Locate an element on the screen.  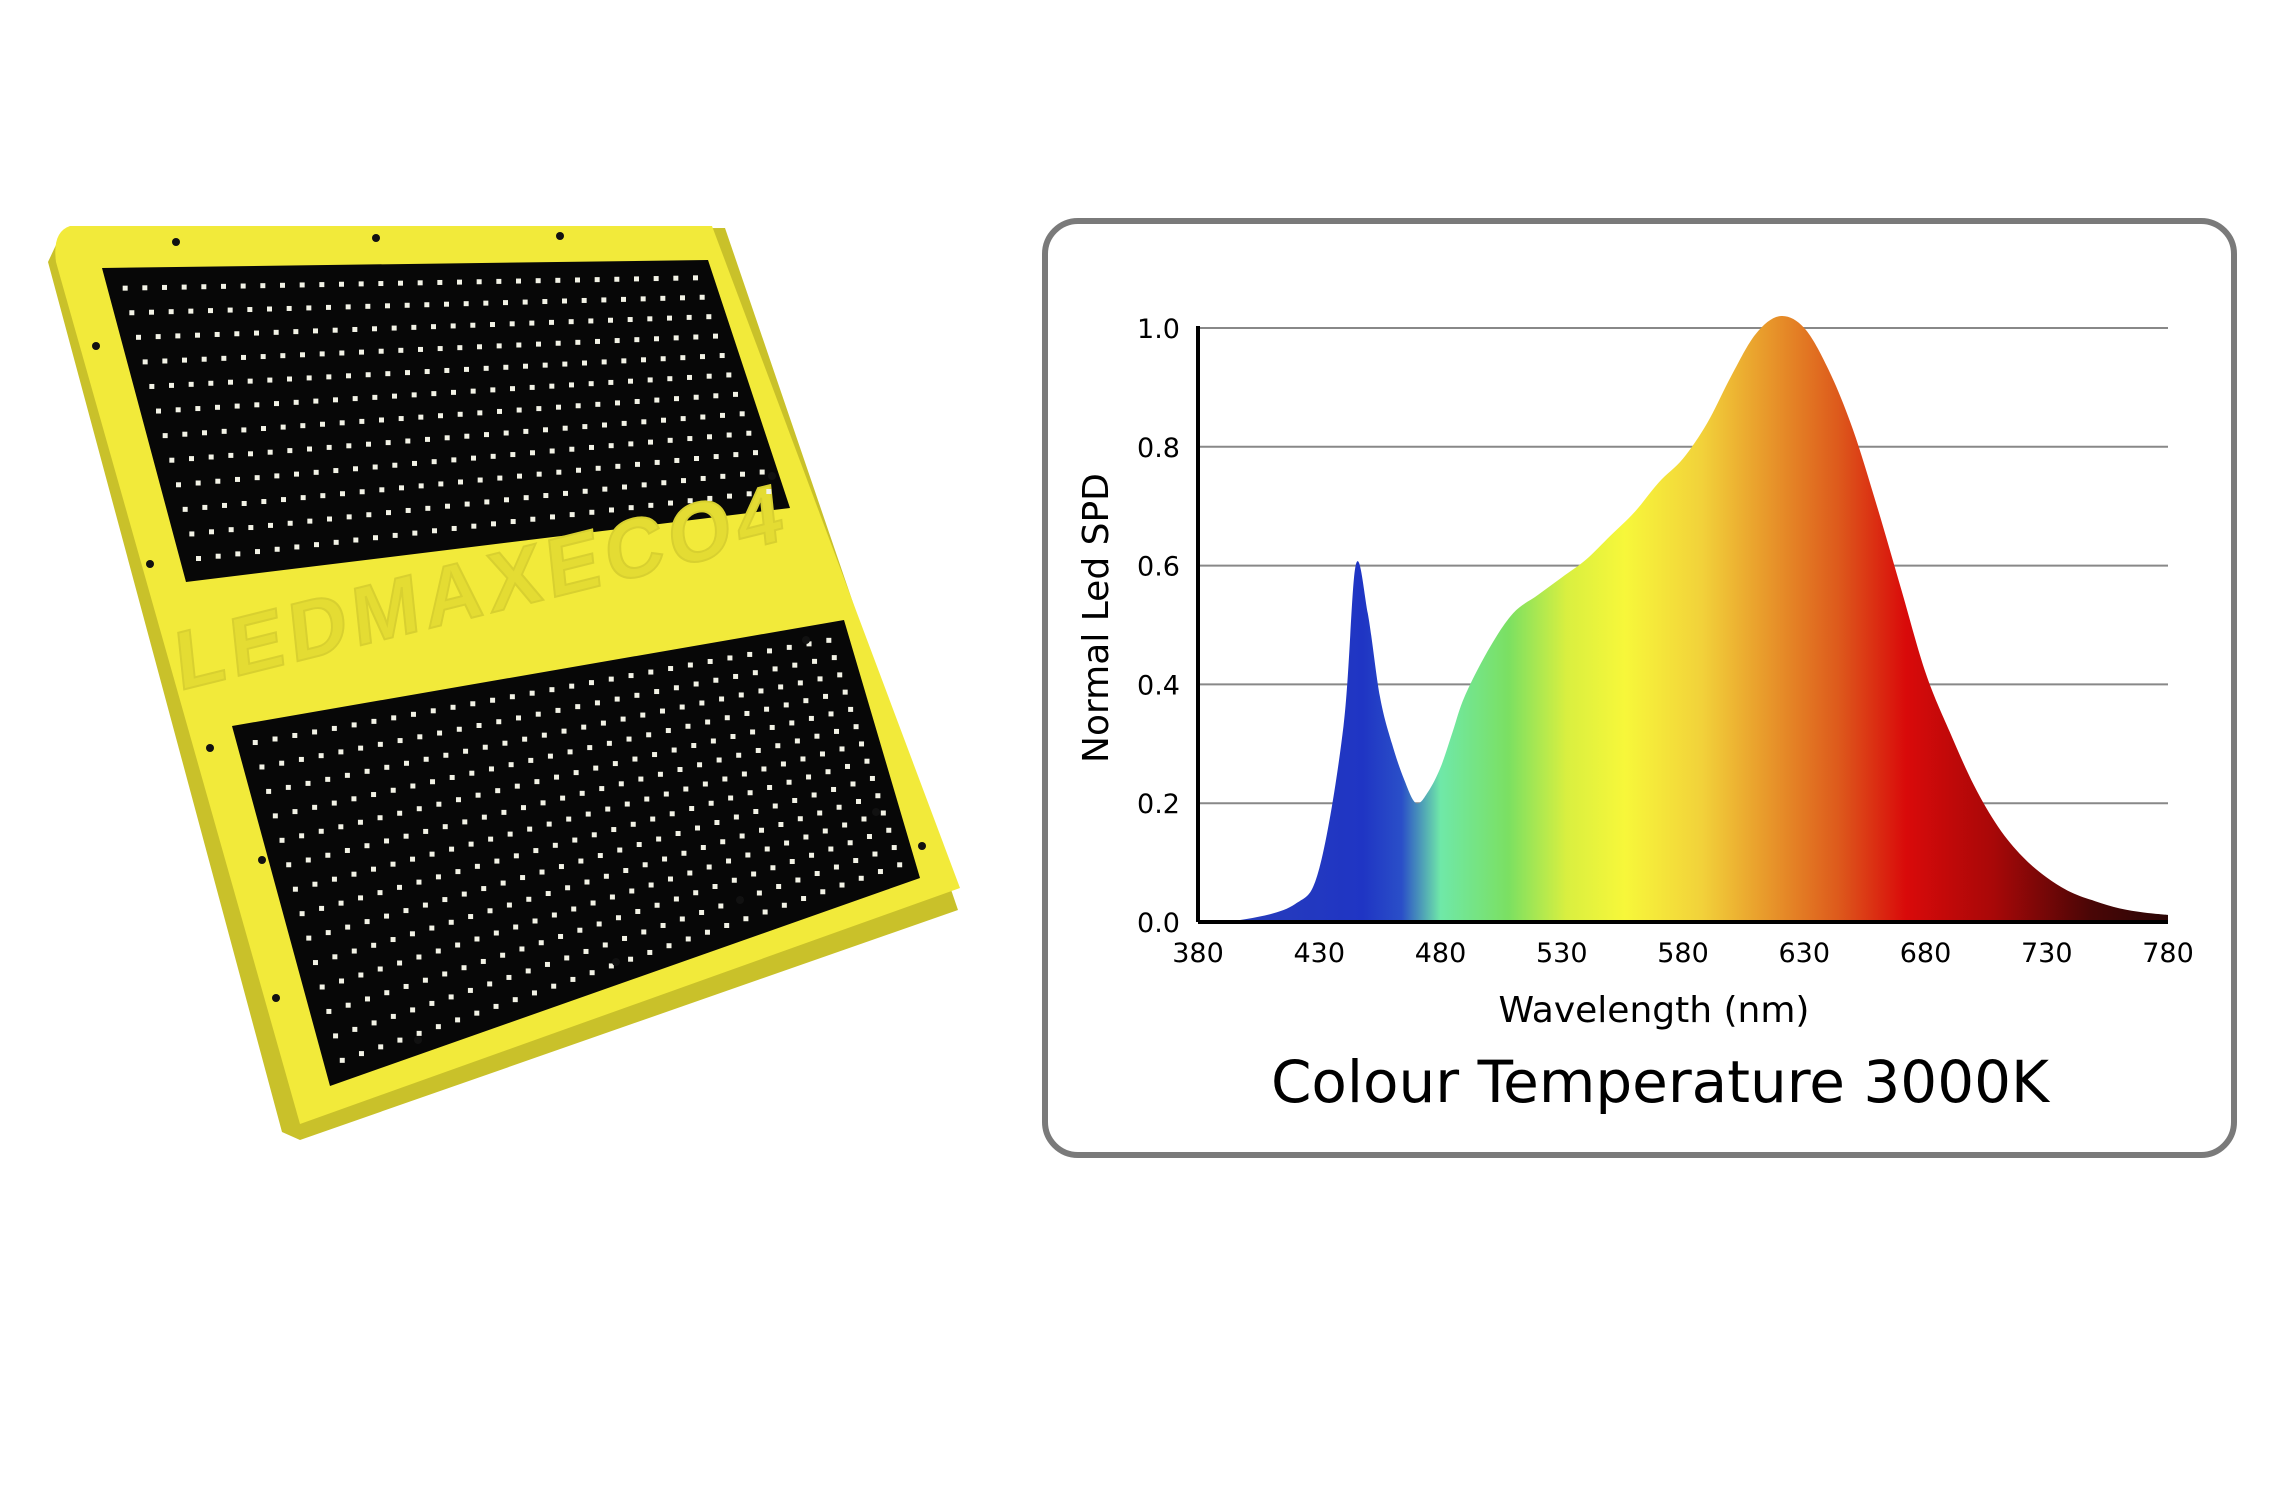
y-tick-label: 0.4 is located at coordinates (1158, 685).